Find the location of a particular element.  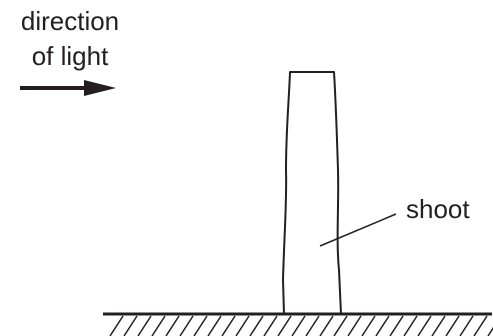

shoot-leader-line is located at coordinates (358, 230).